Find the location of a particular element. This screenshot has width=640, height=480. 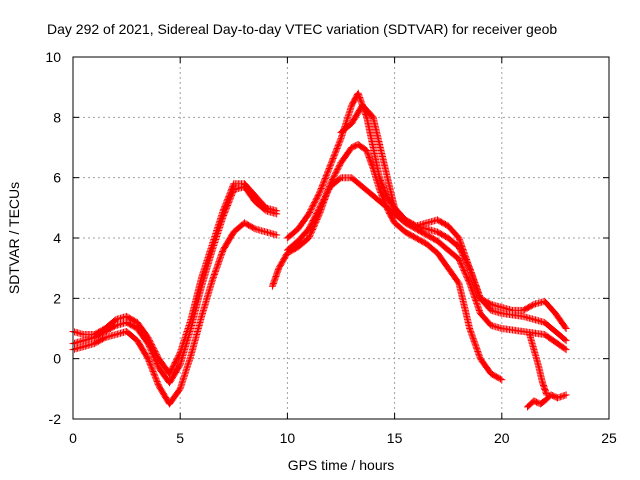

x-axis-title: GPS time / hours is located at coordinates (341, 465).